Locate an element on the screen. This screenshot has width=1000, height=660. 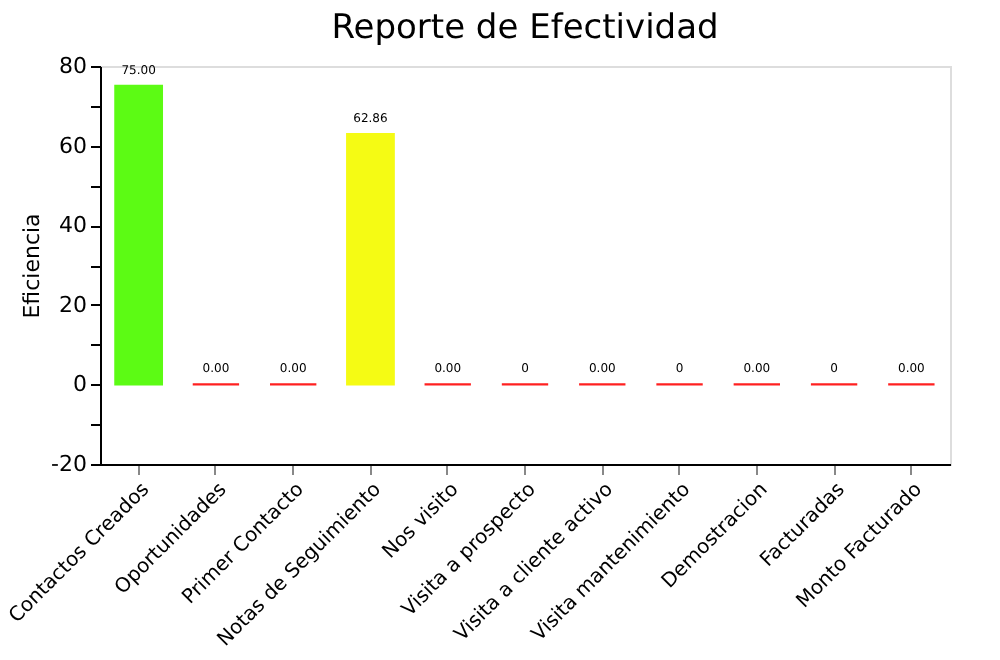
y-tick-label: 40 is located at coordinates (73, 225).